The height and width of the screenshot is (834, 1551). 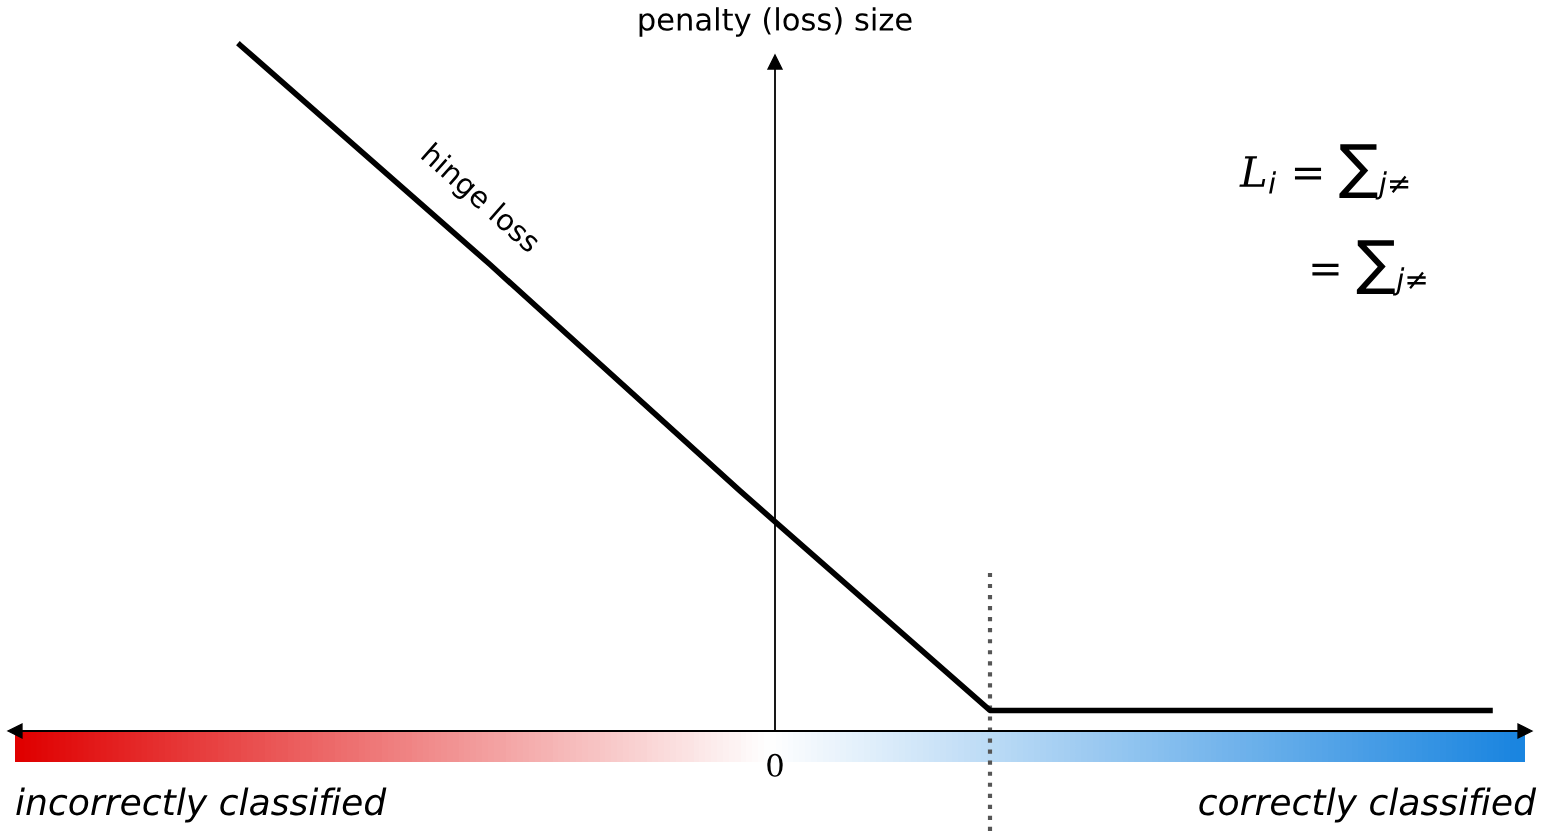 I want to click on text: correctly classified, so click(x=1368, y=805).